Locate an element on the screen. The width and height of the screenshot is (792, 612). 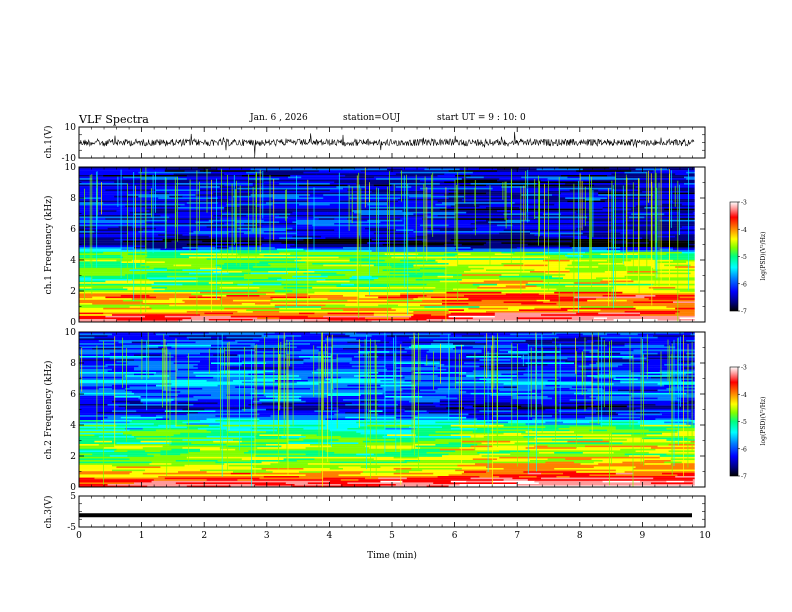
colorbar-tick-label: -5 is located at coordinates (744, 422).